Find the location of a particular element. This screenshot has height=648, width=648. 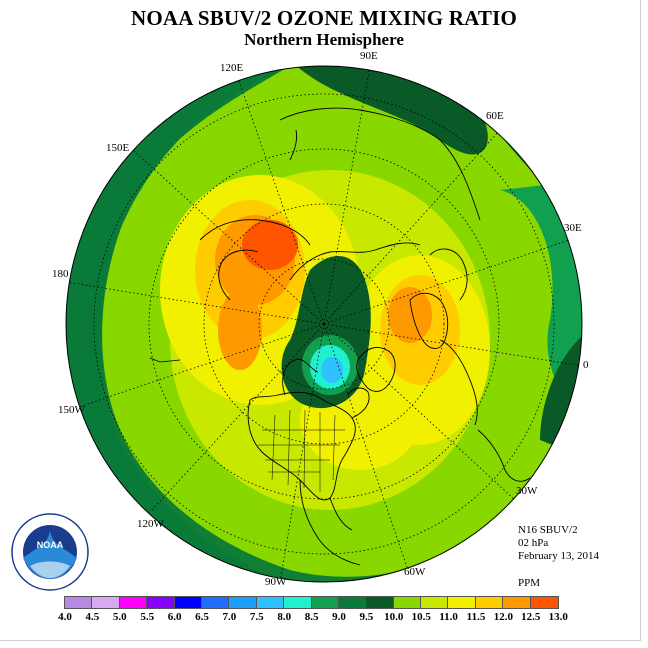

colorbar-tick-label: 6.5 is located at coordinates (202, 617).